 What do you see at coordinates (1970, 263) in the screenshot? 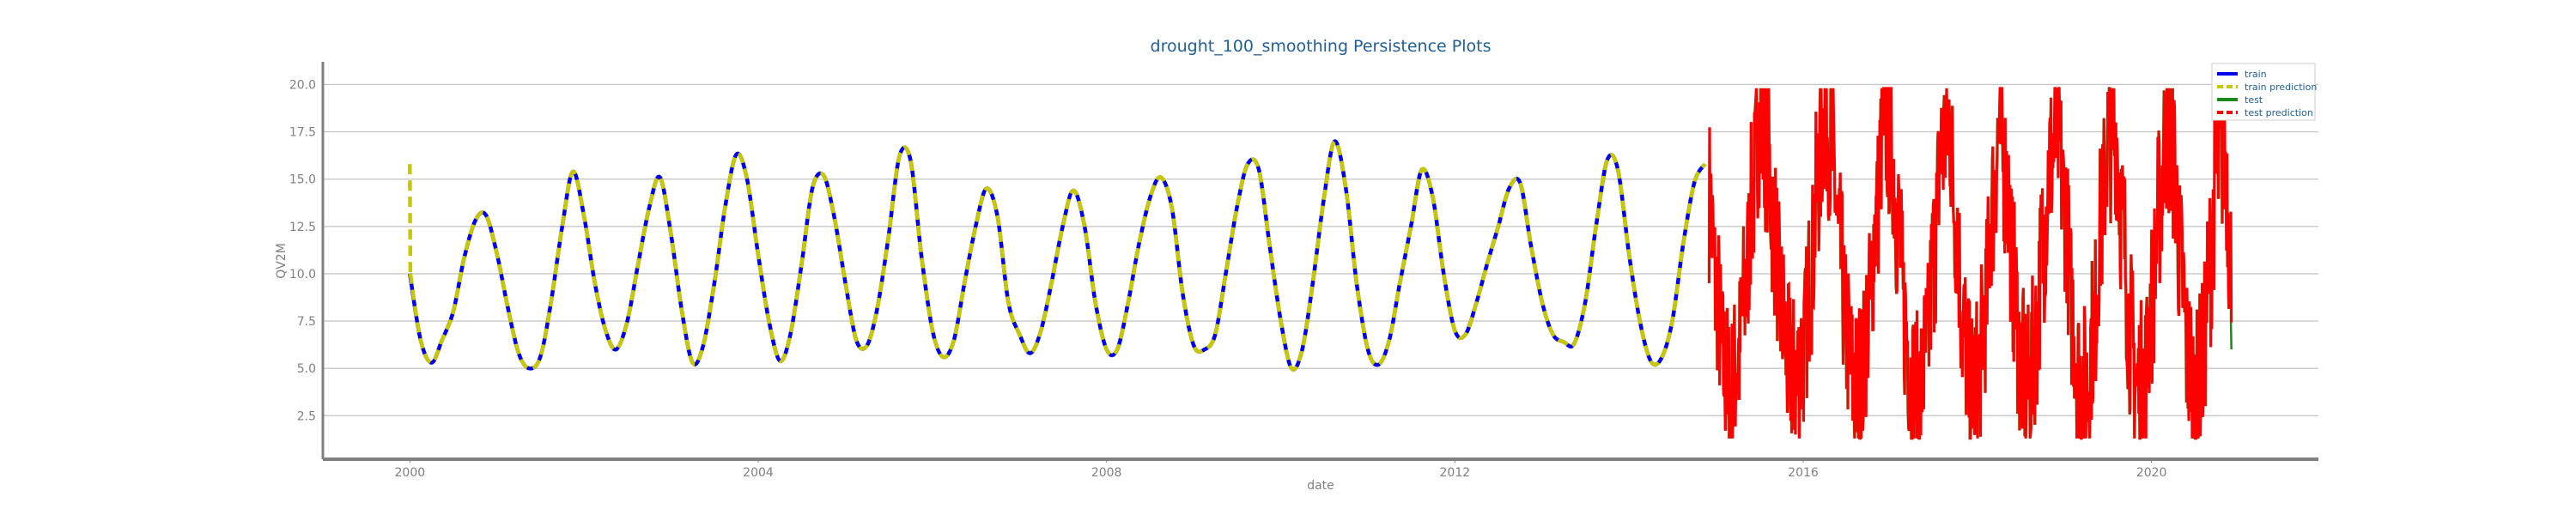
I see `series-line-test-prediction` at bounding box center [1970, 263].